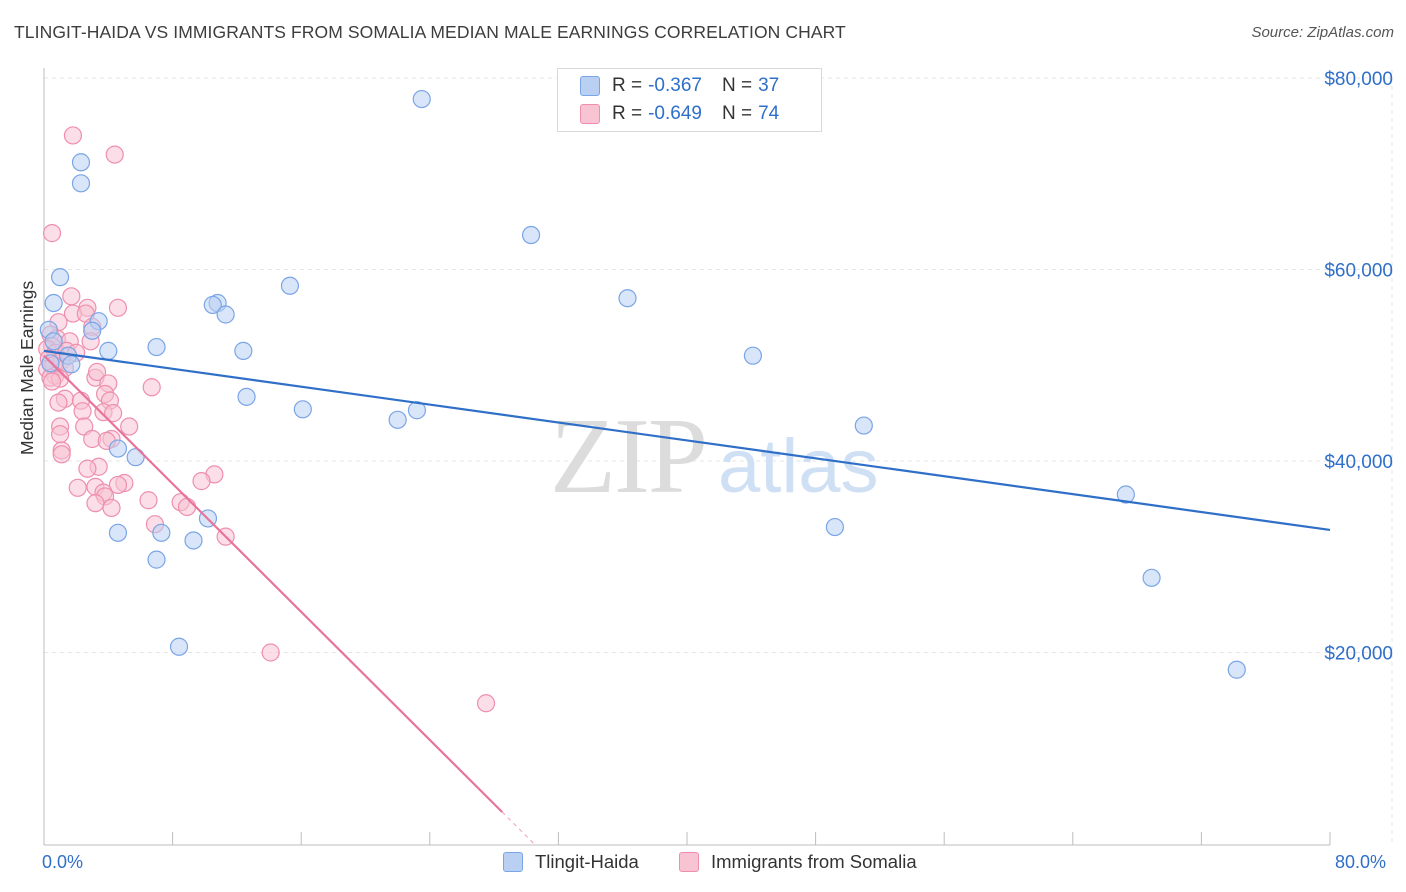 This screenshot has height=892, width=1406. I want to click on chart-source: Source: ZipAtlas.com, so click(1322, 32).